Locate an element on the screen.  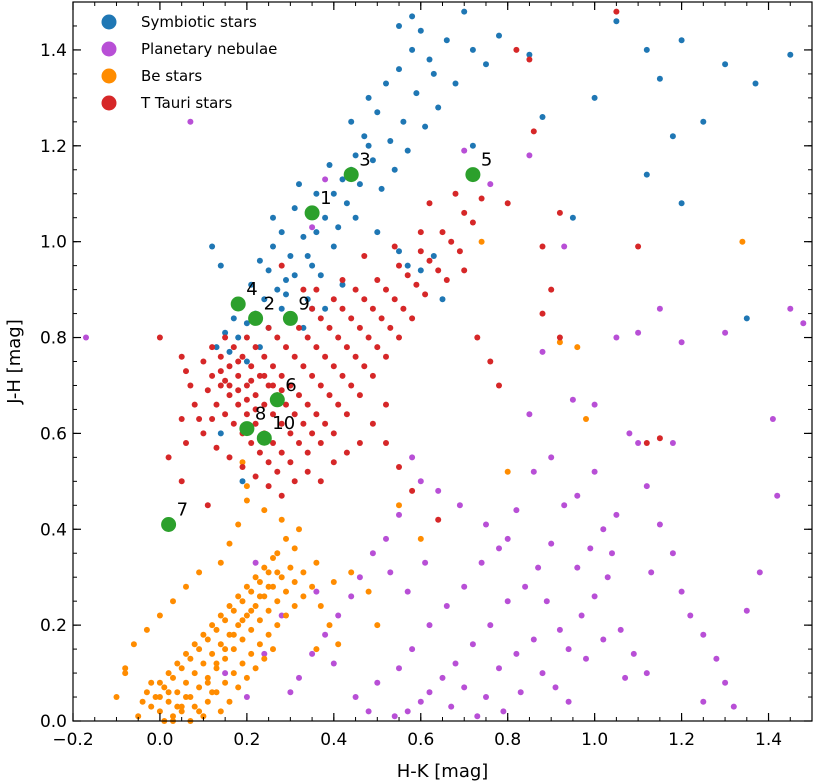
x-tick-label: 0.2 is located at coordinates (246, 740).